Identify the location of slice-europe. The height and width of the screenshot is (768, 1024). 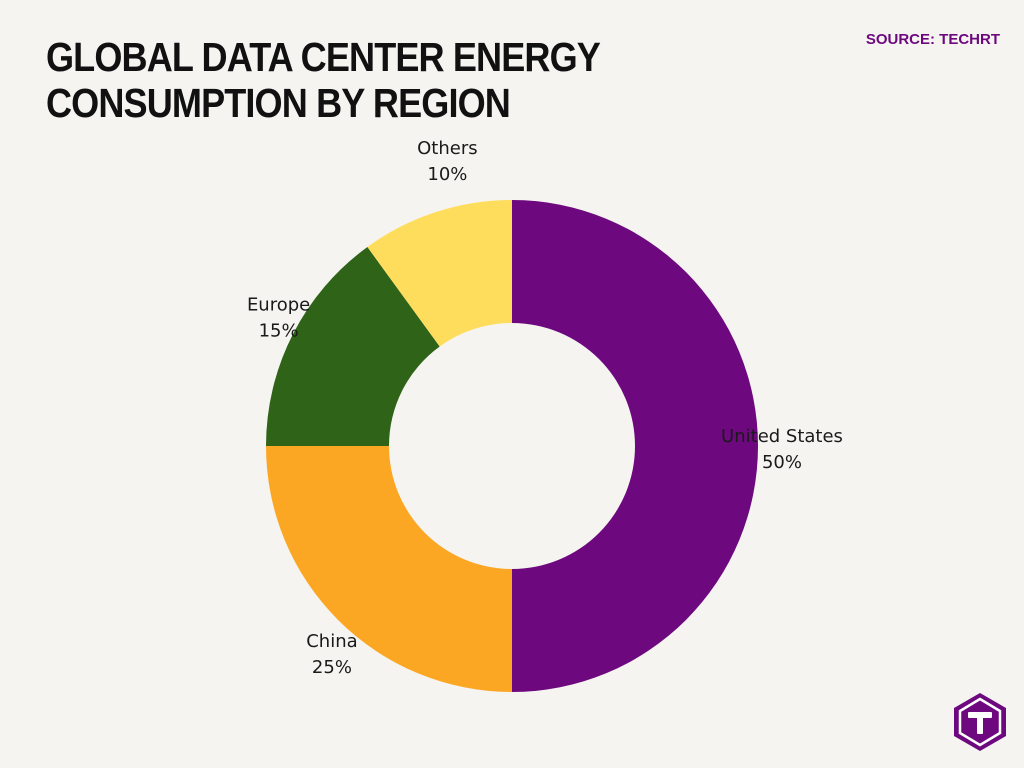
(353, 346).